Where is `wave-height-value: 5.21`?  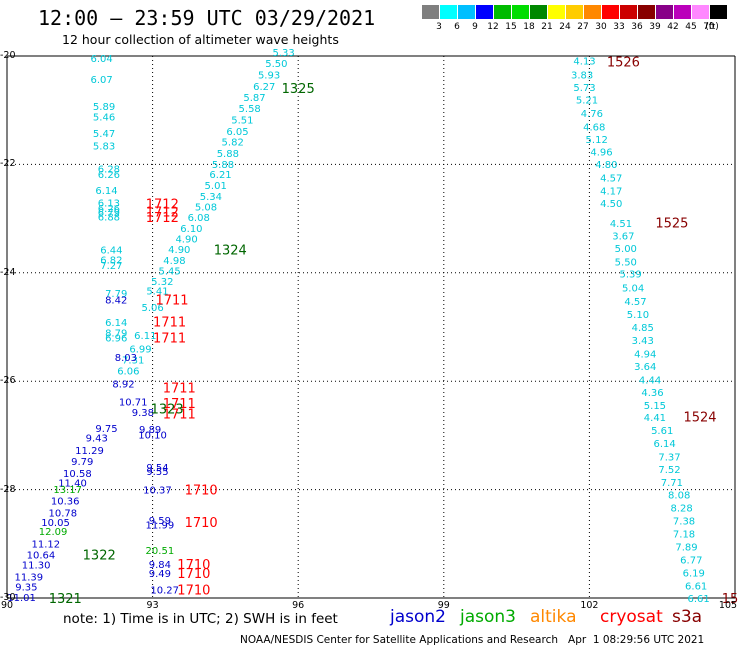 wave-height-value: 5.21 is located at coordinates (587, 100).